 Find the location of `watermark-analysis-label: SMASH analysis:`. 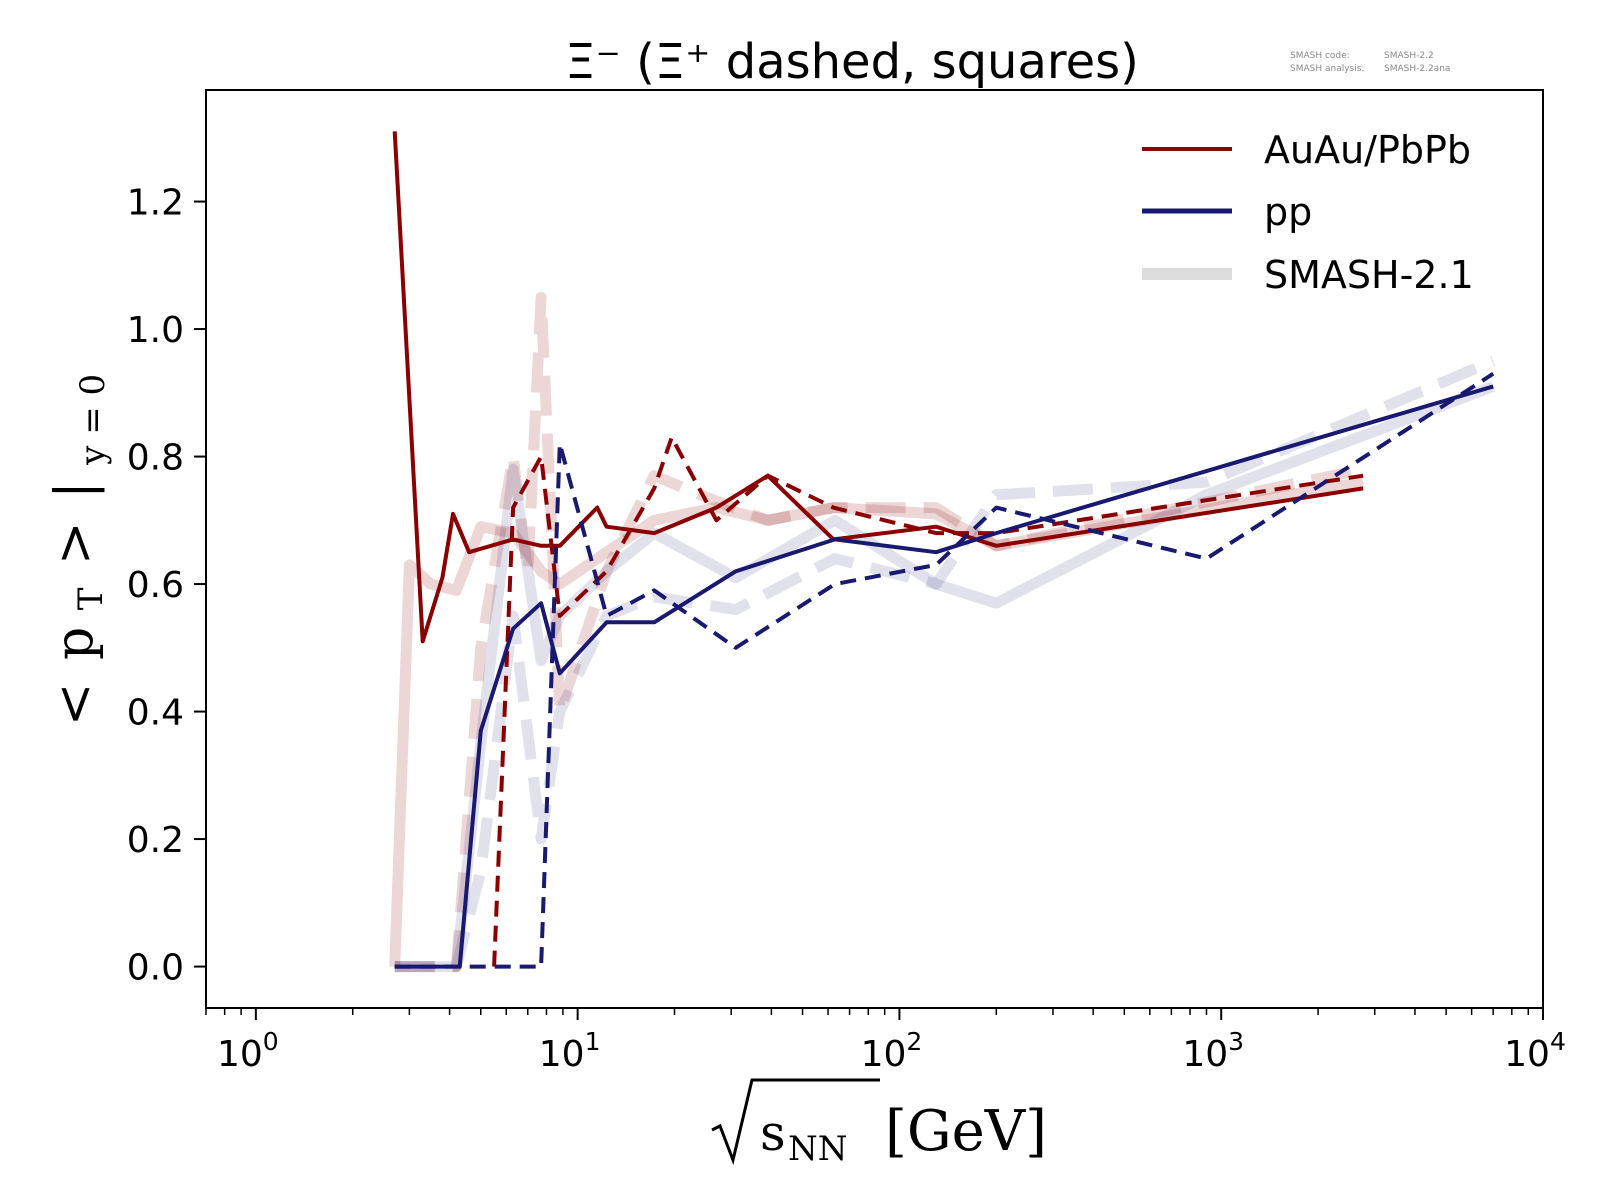

watermark-analysis-label: SMASH analysis: is located at coordinates (1327, 69).